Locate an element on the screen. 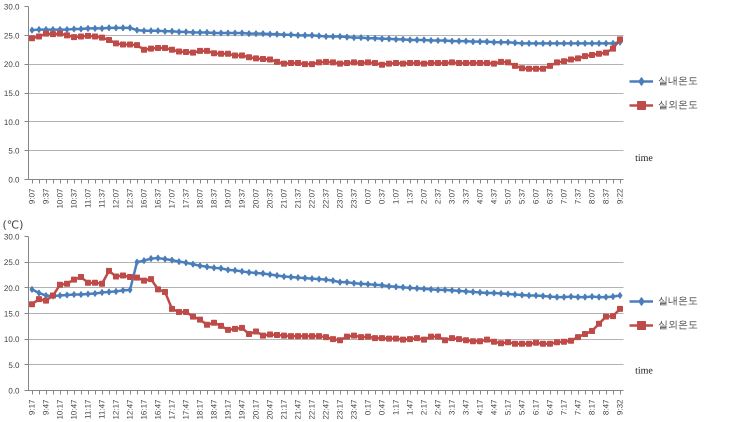  x-tick-label: 9:07 is located at coordinates (32, 196).